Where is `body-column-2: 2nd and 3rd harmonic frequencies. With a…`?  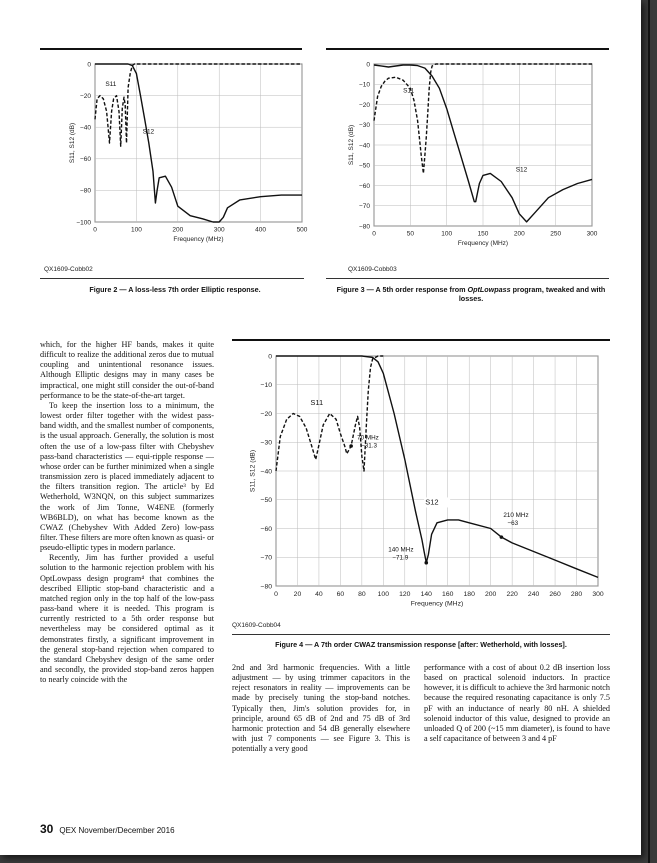 body-column-2: 2nd and 3rd harmonic frequencies. With a… is located at coordinates (321, 708).